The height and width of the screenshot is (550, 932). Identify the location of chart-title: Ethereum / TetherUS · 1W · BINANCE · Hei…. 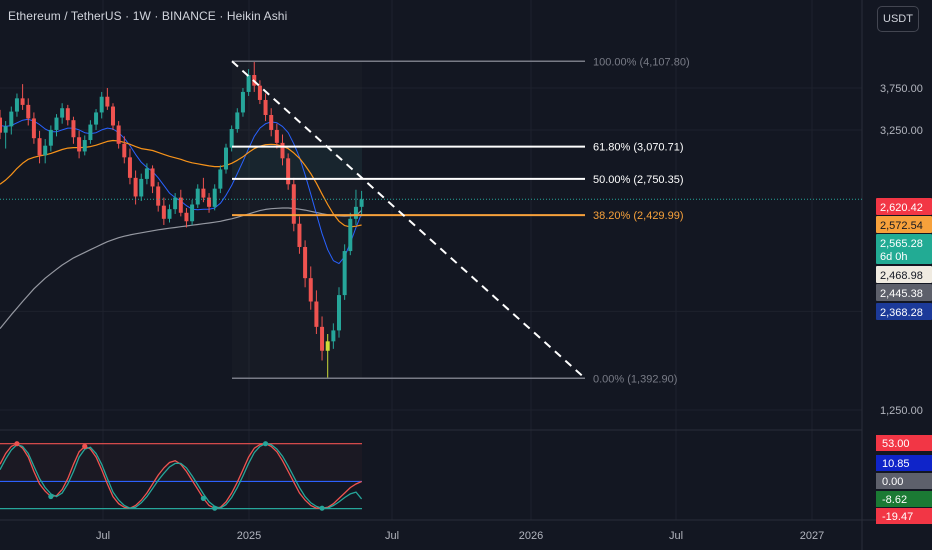
(148, 16).